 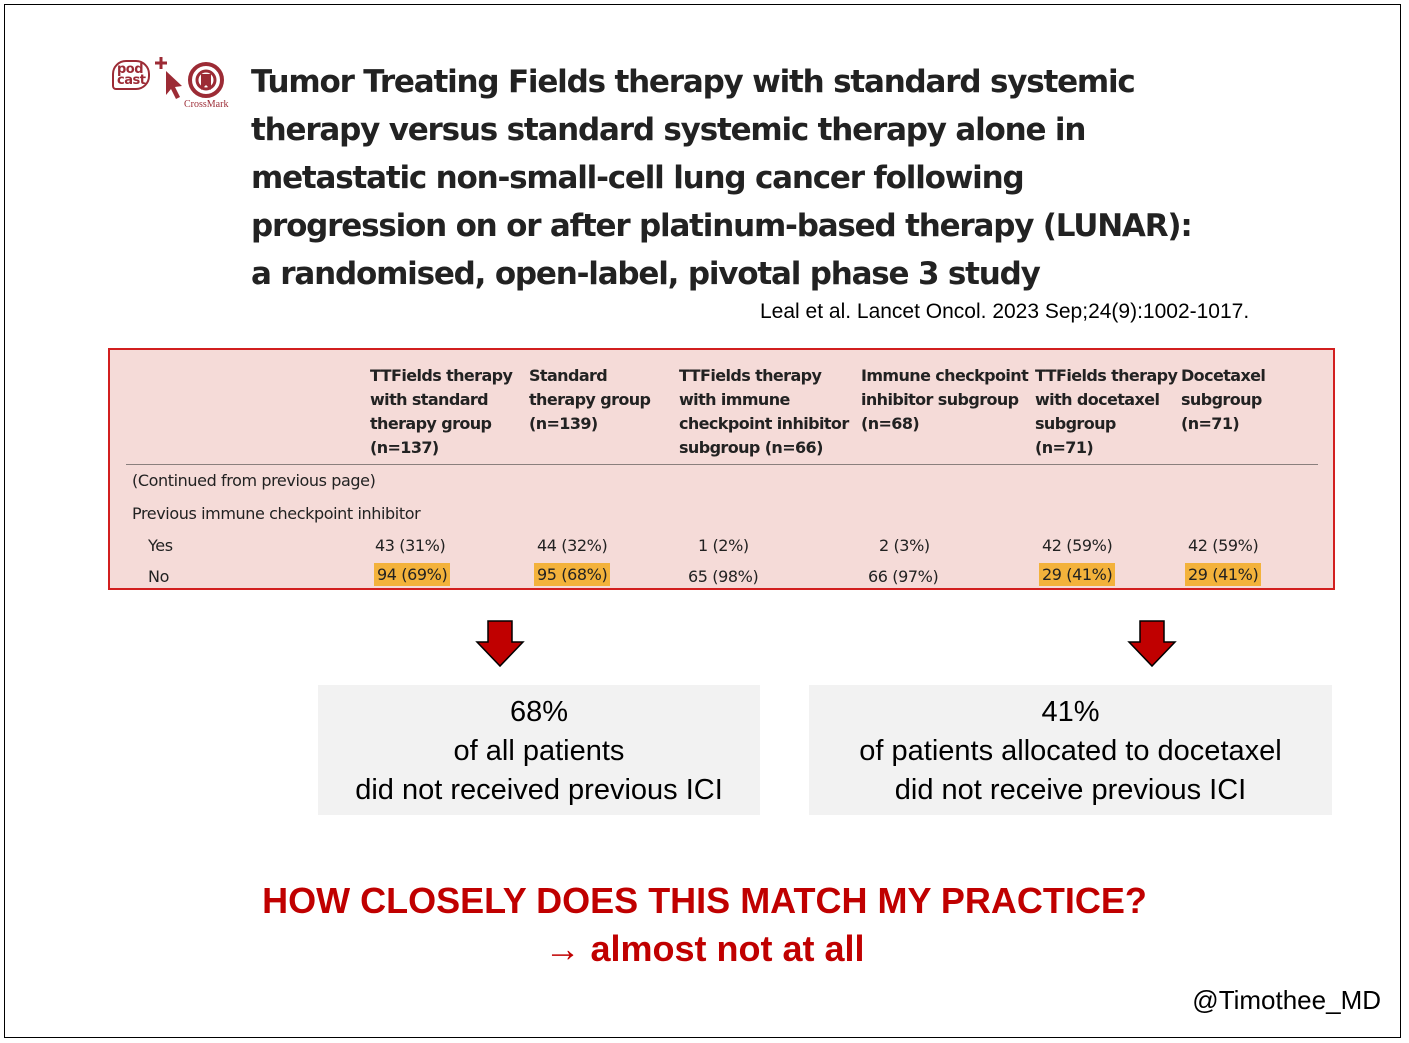 I want to click on down-arrow-right-icon, so click(x=1152, y=644).